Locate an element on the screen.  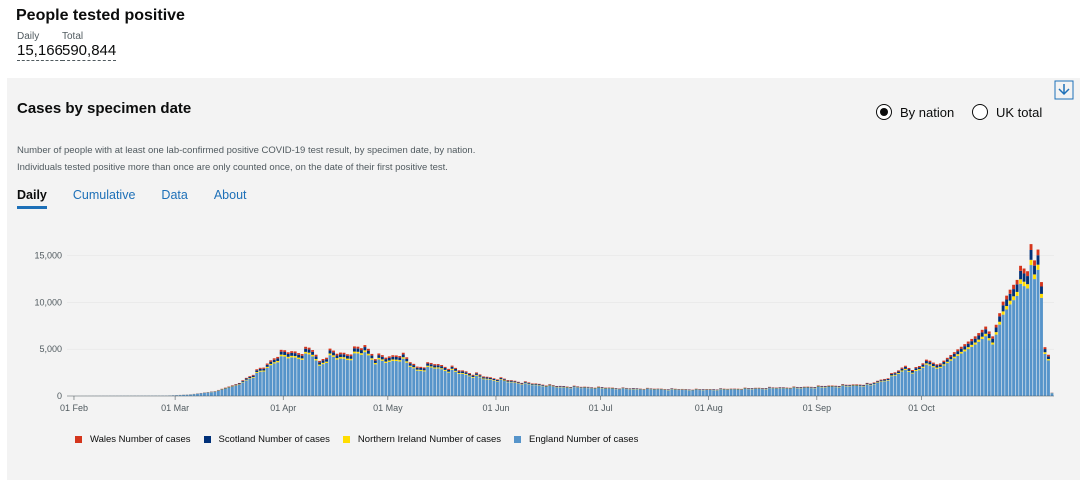
legend-swatch-northern-ireland is located at coordinates (346, 439).